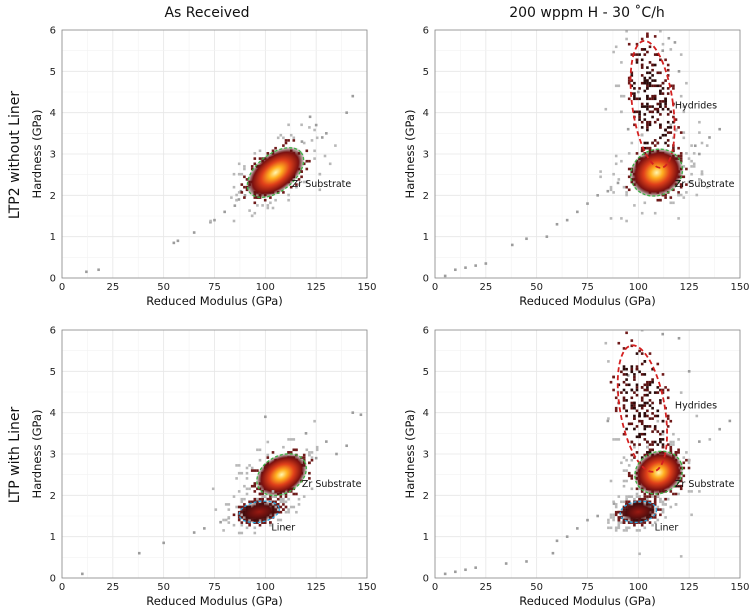  I want to click on y-tick-label: 1, so click(426, 537).